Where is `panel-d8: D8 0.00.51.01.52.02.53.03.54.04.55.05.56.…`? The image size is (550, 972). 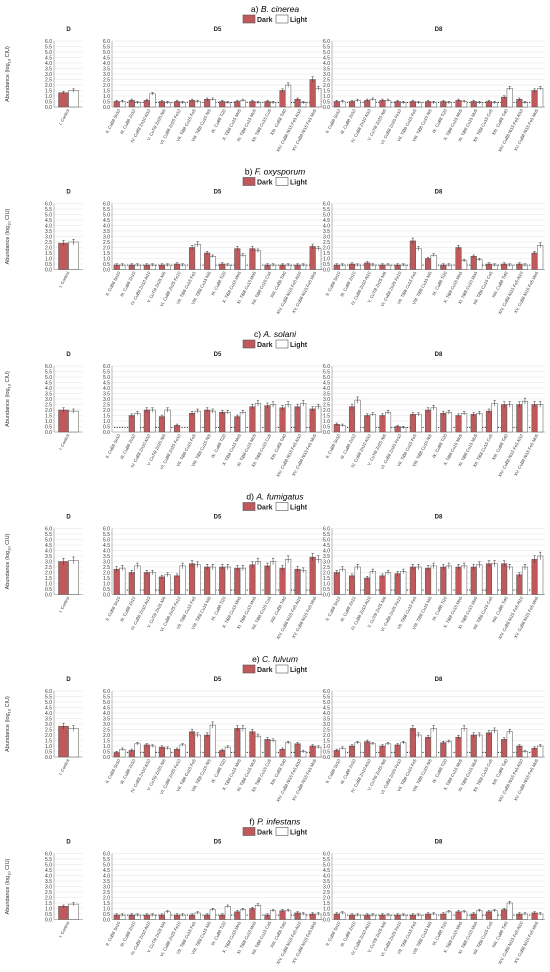 panel-d8: D8 0.00.51.01.52.02.53.03.54.04.55.05.56.… is located at coordinates (434, 740).